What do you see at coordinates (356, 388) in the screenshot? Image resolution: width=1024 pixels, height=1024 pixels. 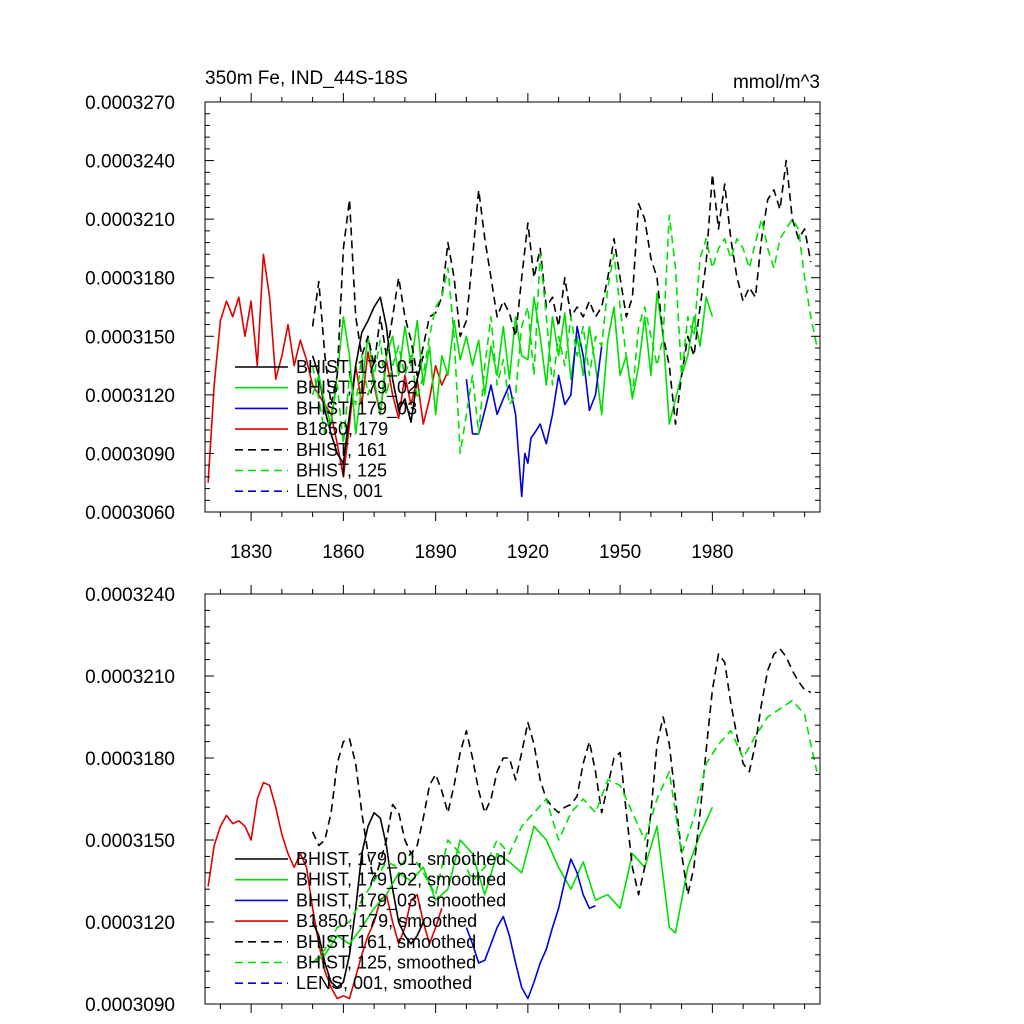 I see `legend-label: BHIST, 179_02` at bounding box center [356, 388].